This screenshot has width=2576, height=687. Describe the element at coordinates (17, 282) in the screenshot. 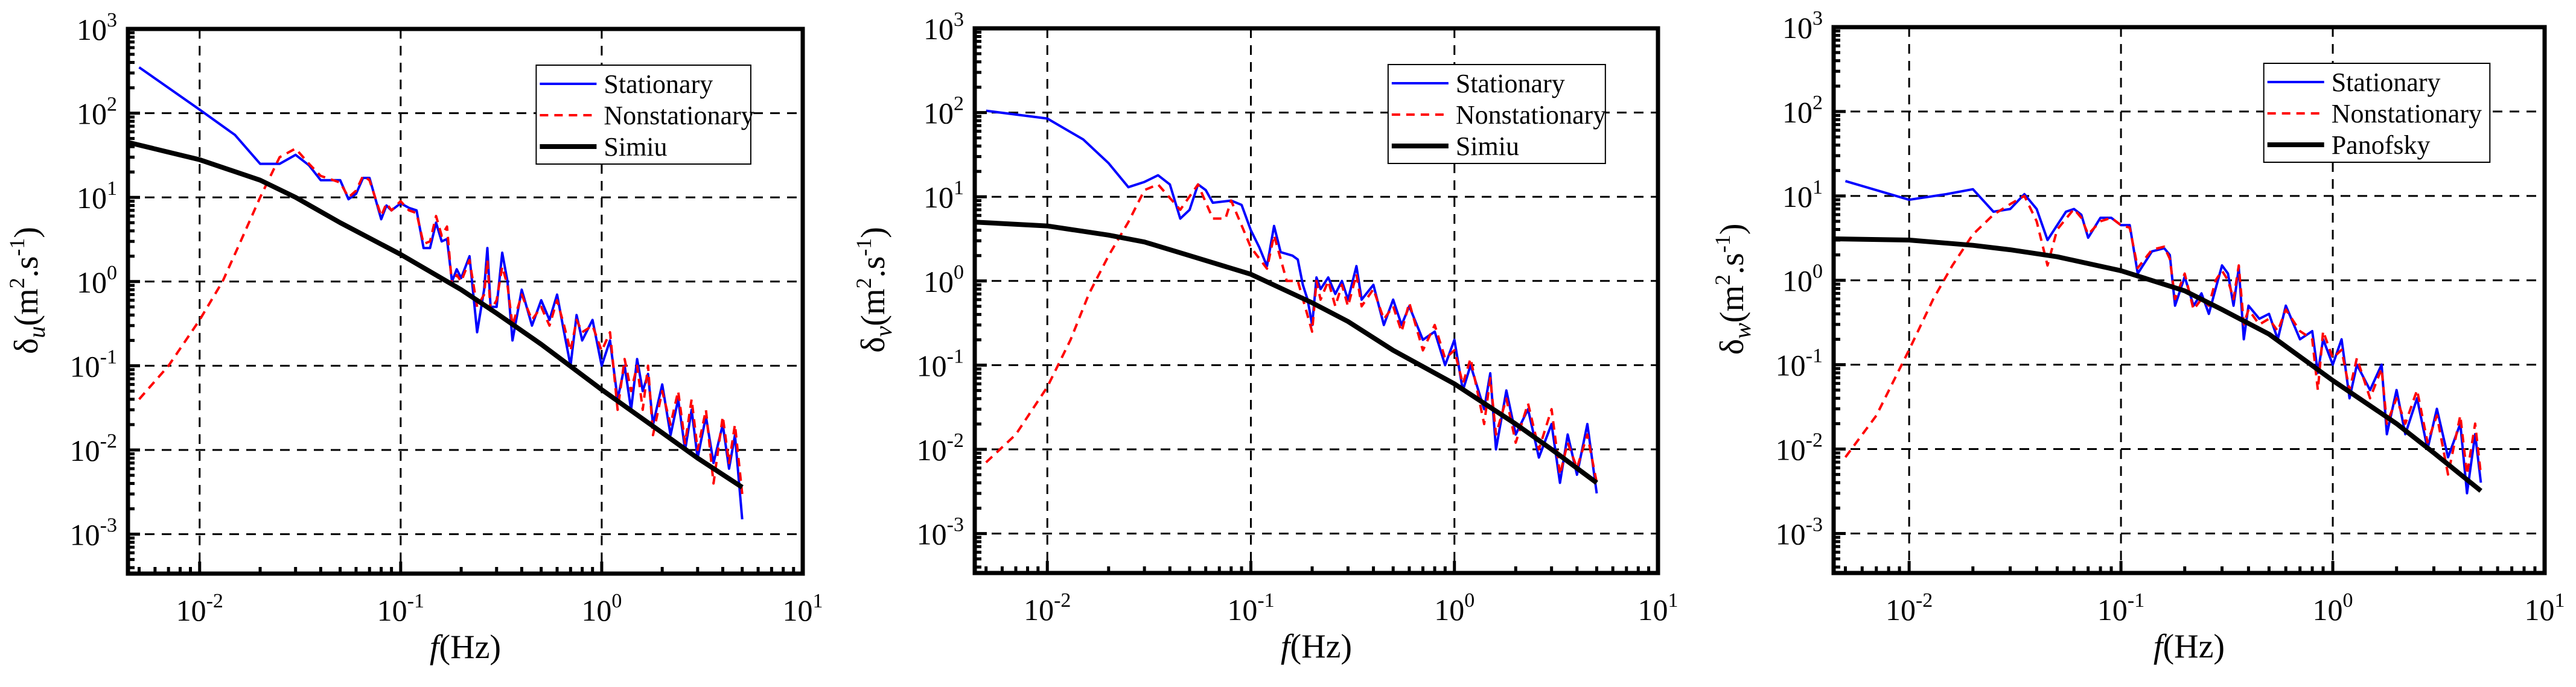

I see `y-label-sup: 2` at that location.